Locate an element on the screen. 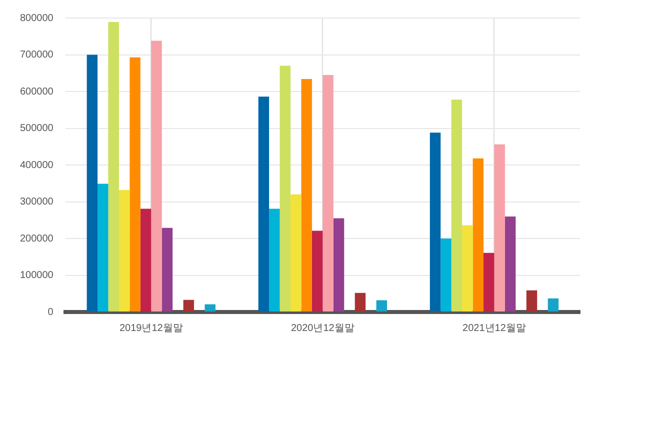 Image resolution: width=670 pixels, height=422 pixels. y-tick-label: 0 is located at coordinates (51, 312).